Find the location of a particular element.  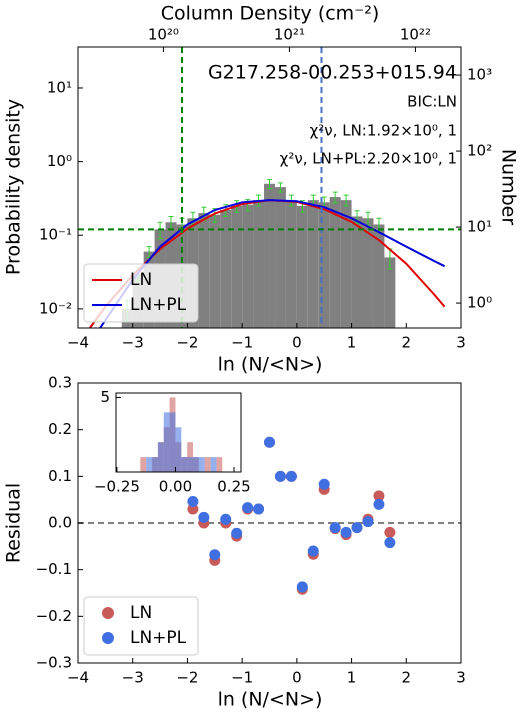

y-axis-label: Residual is located at coordinates (14, 523).